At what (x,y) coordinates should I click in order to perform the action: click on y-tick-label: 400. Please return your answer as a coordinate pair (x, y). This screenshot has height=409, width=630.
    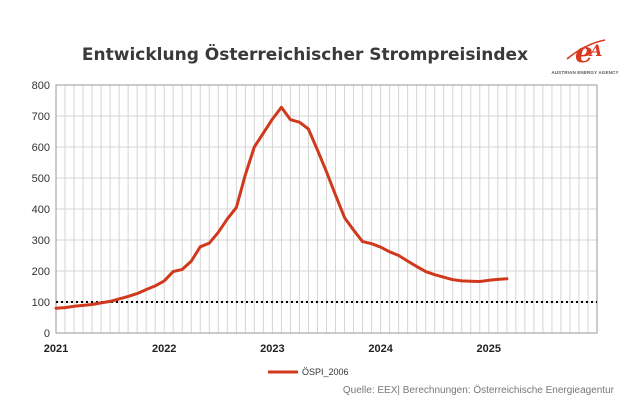
    Looking at the image, I should click on (41, 210).